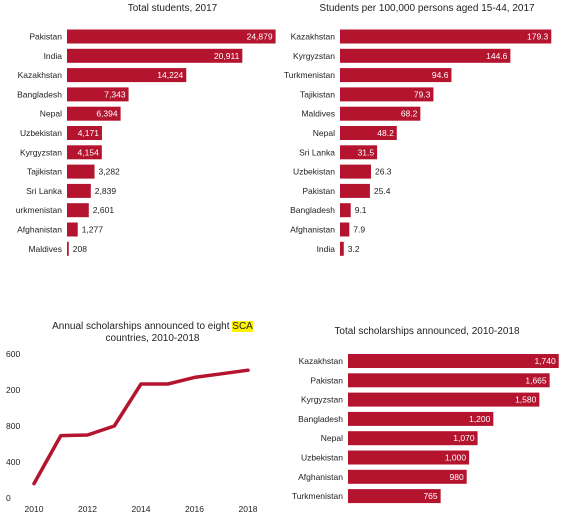  What do you see at coordinates (427, 331) in the screenshot?
I see `chart-title: Total scholarships announced, 2010-2018` at bounding box center [427, 331].